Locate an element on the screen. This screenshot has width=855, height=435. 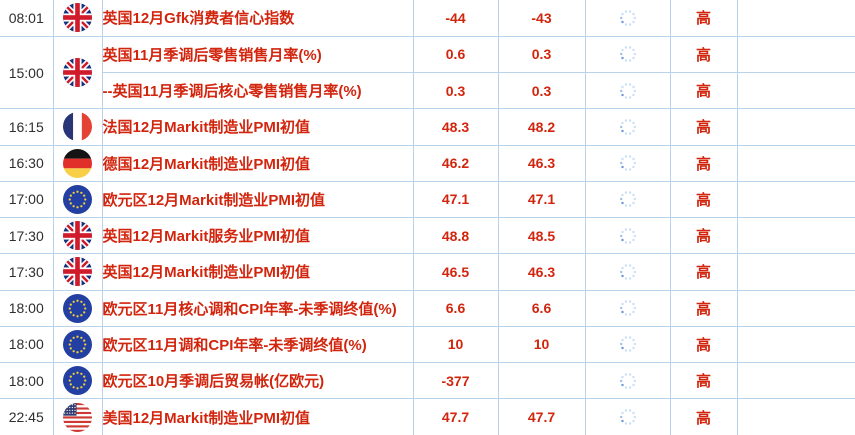
time-cell: 15:00 is located at coordinates (27, 72).